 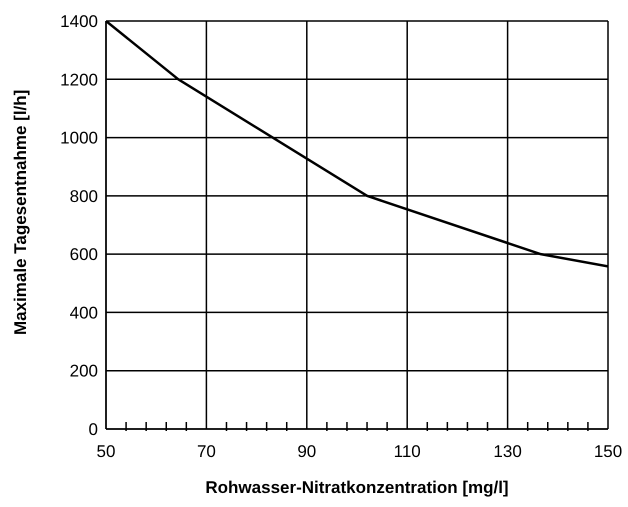 I want to click on x-tick-label: 50, so click(x=106, y=451).